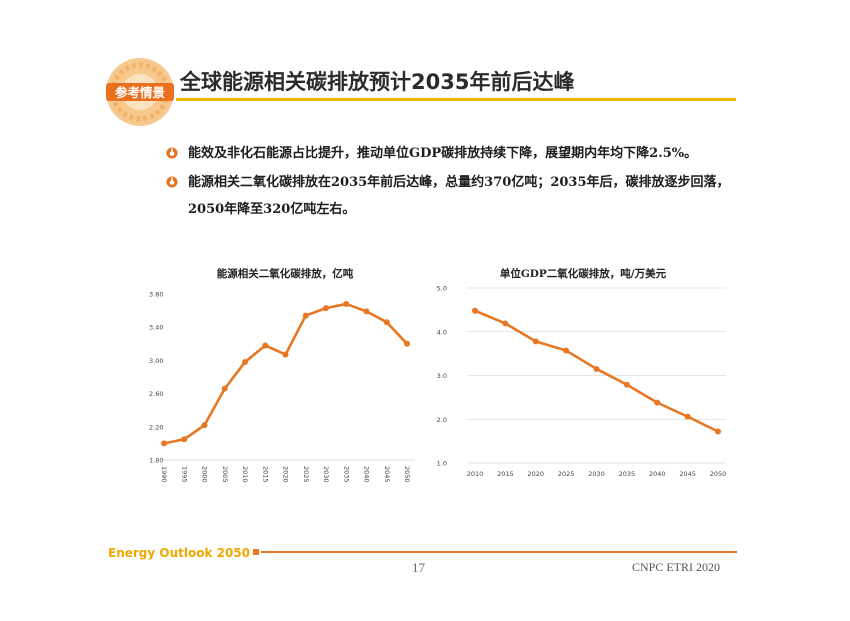 The height and width of the screenshot is (621, 850). Describe the element at coordinates (499, 552) in the screenshot. I see `footer-rule` at that location.